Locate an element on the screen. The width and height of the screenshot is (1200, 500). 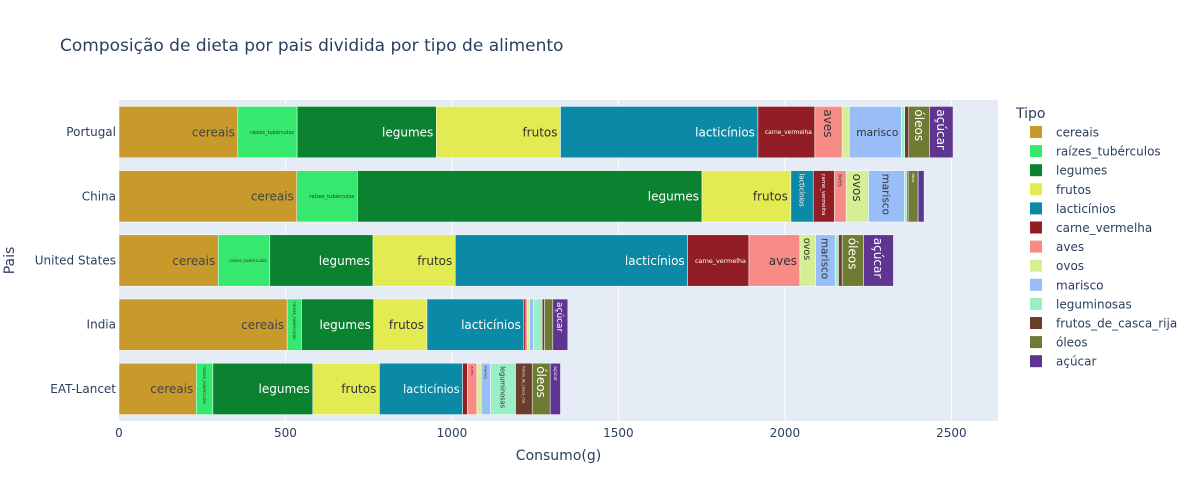
legend-item: frutos_de_casca_rija is located at coordinates (1103, 324).